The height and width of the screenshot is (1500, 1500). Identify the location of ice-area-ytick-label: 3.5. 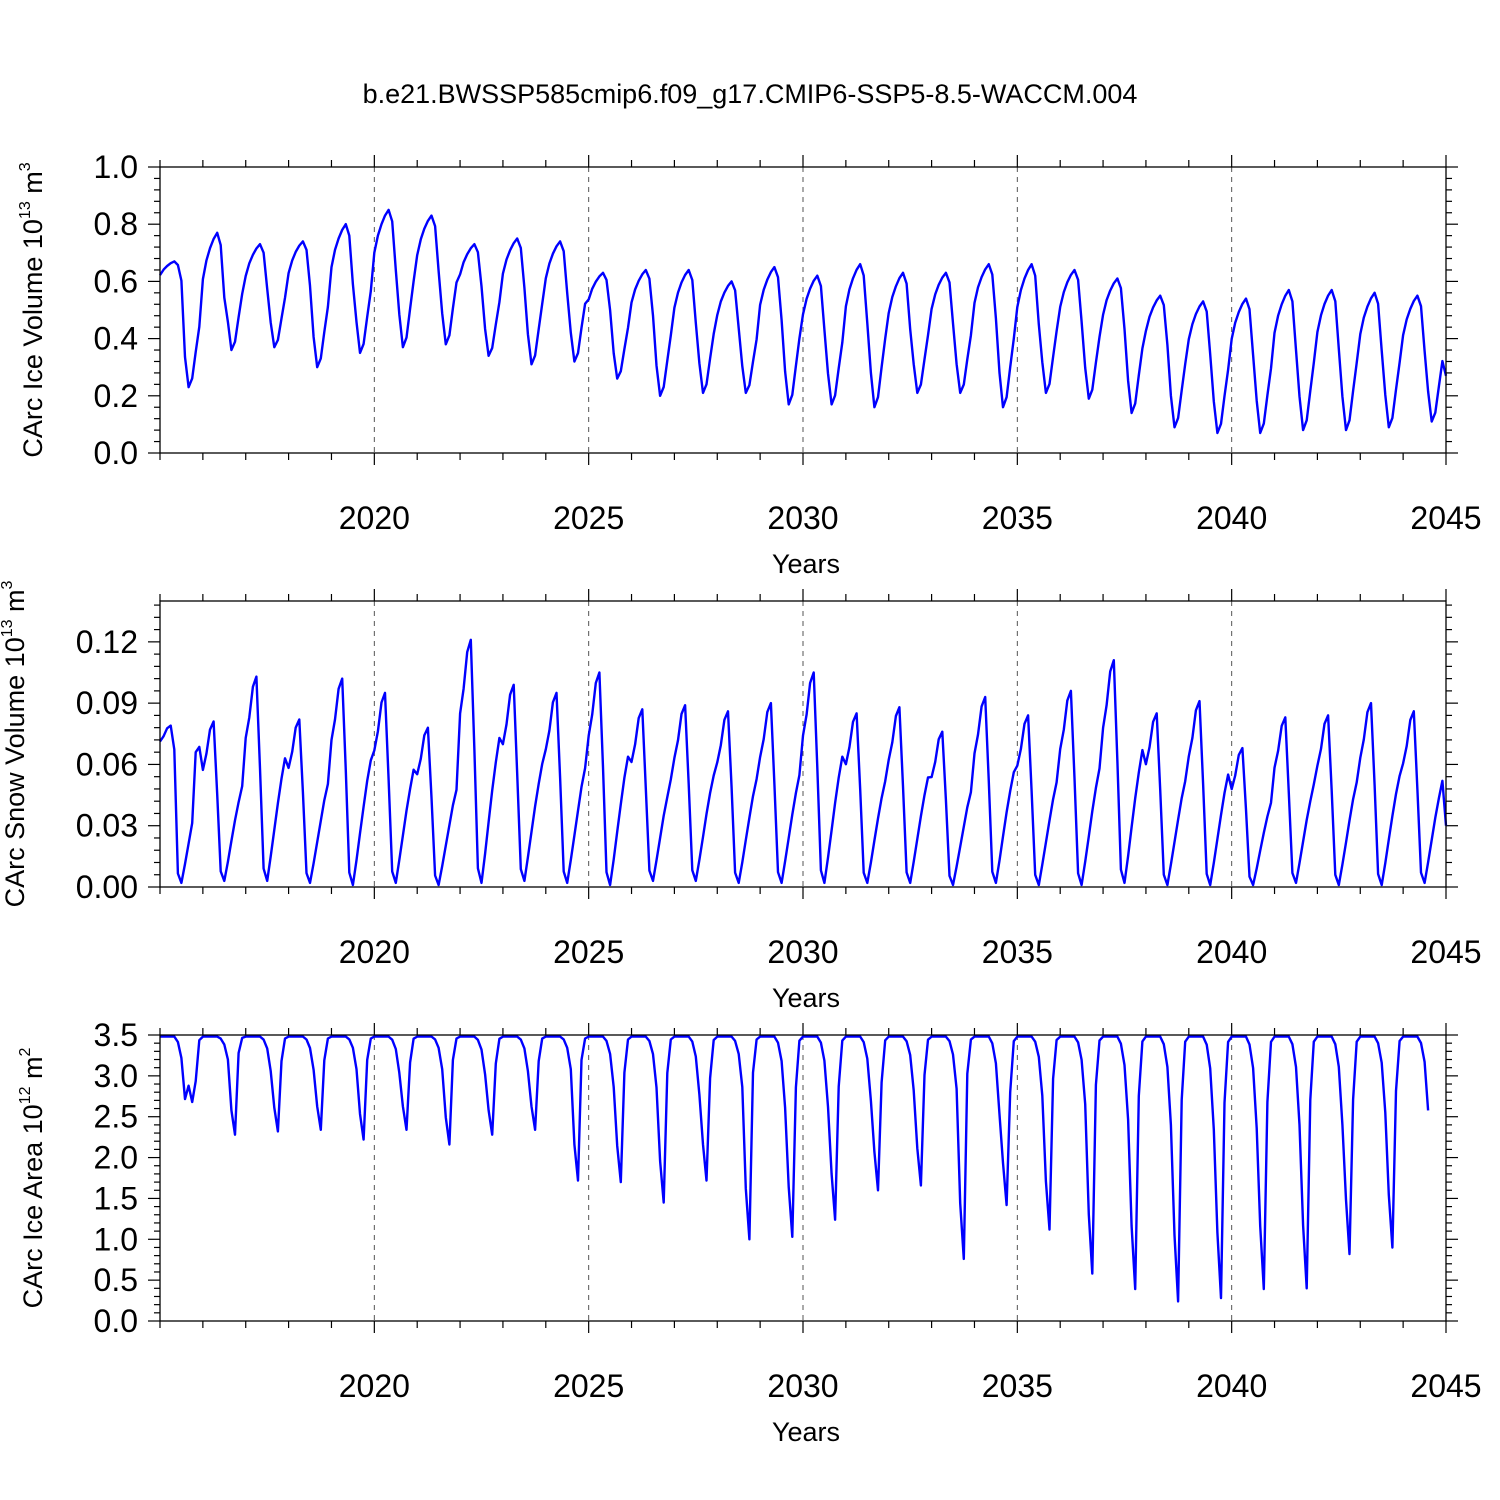
(116, 1035).